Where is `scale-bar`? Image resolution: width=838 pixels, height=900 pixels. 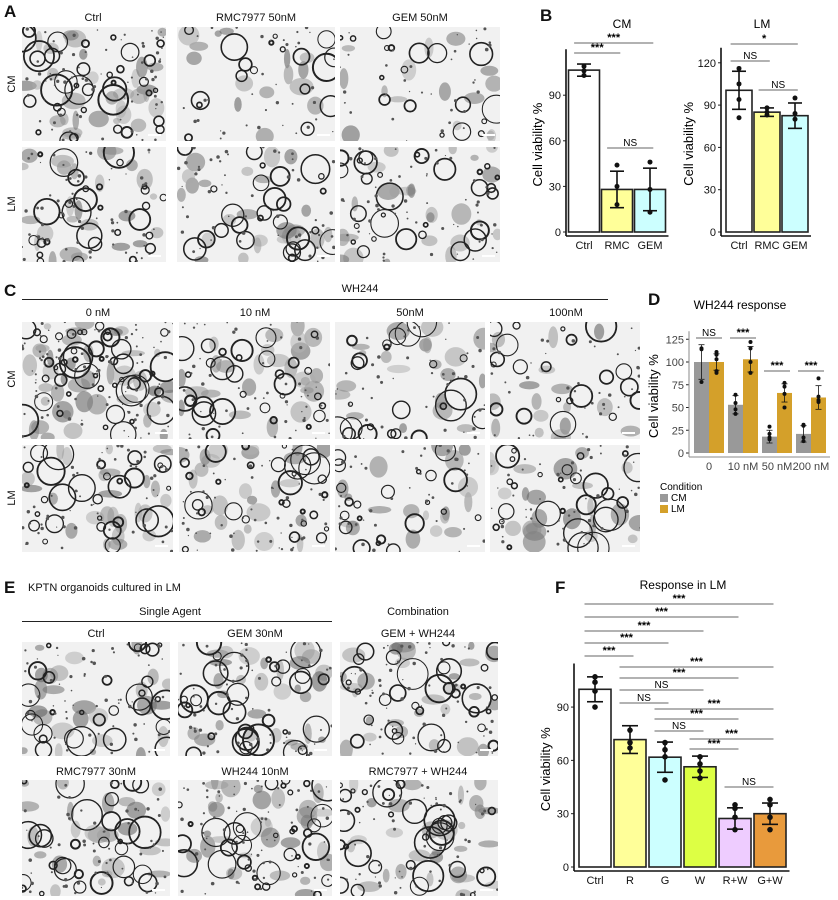 scale-bar is located at coordinates (161, 433).